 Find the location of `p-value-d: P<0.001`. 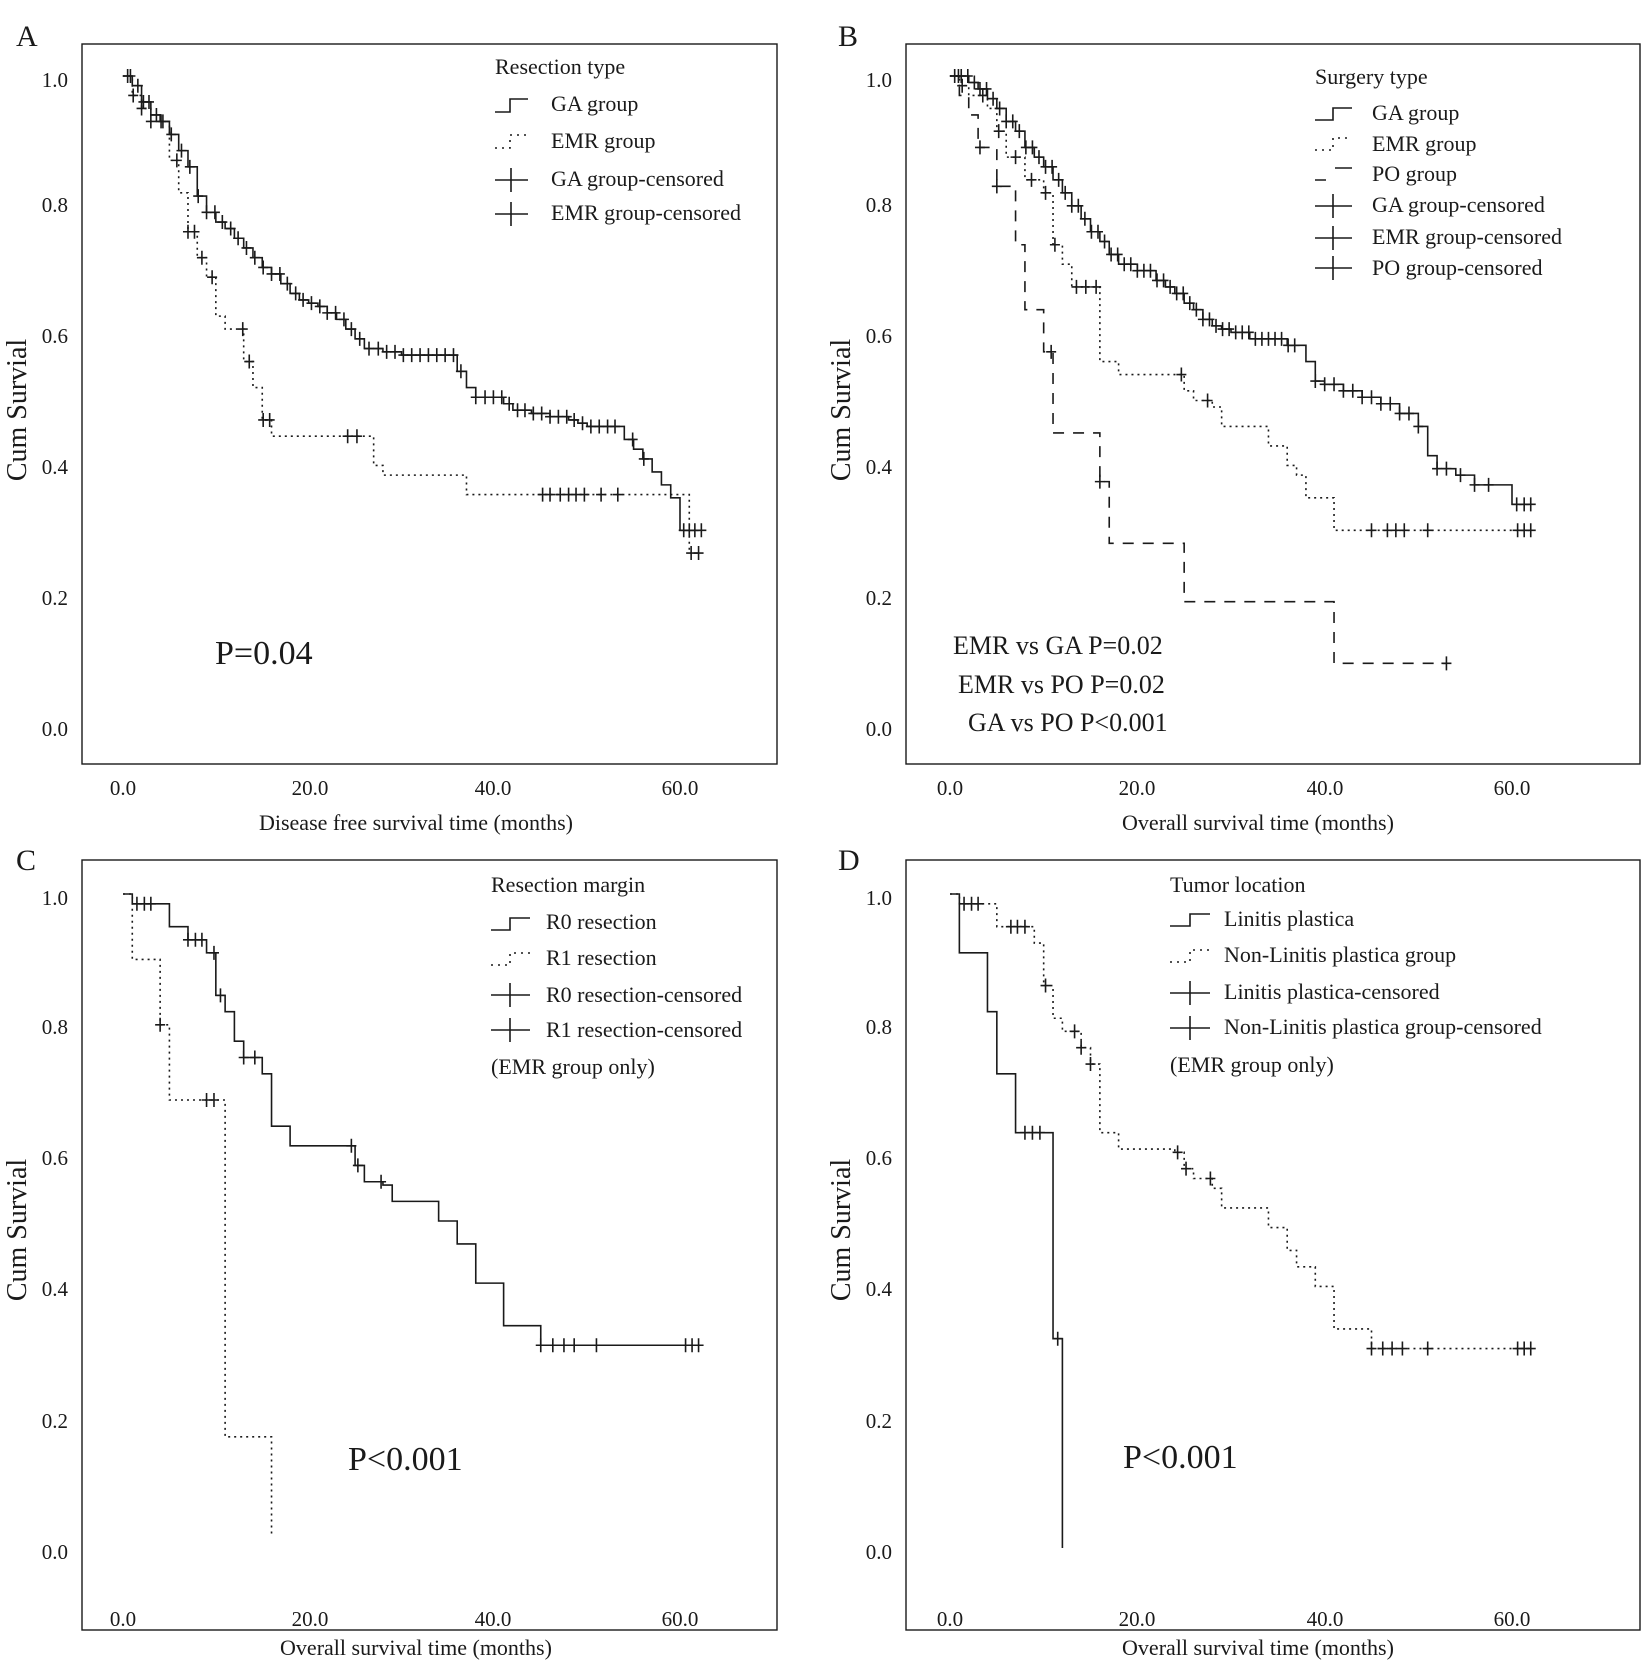

p-value-d: P<0.001 is located at coordinates (1180, 1457).